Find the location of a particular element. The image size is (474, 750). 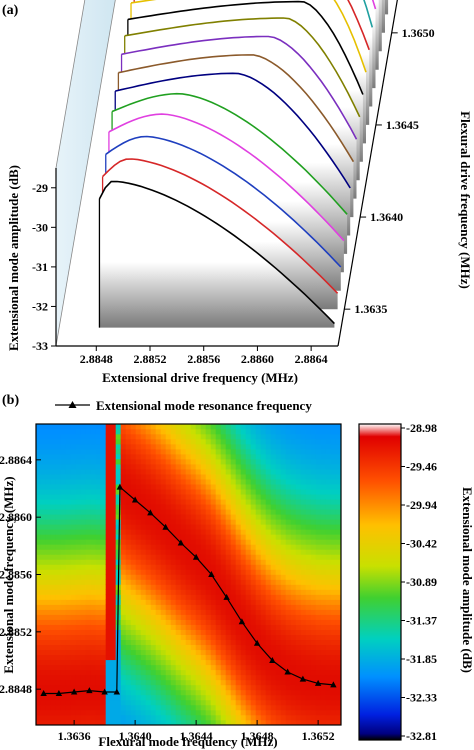

colorbar-tick-label: -32.81 is located at coordinates (421, 736).